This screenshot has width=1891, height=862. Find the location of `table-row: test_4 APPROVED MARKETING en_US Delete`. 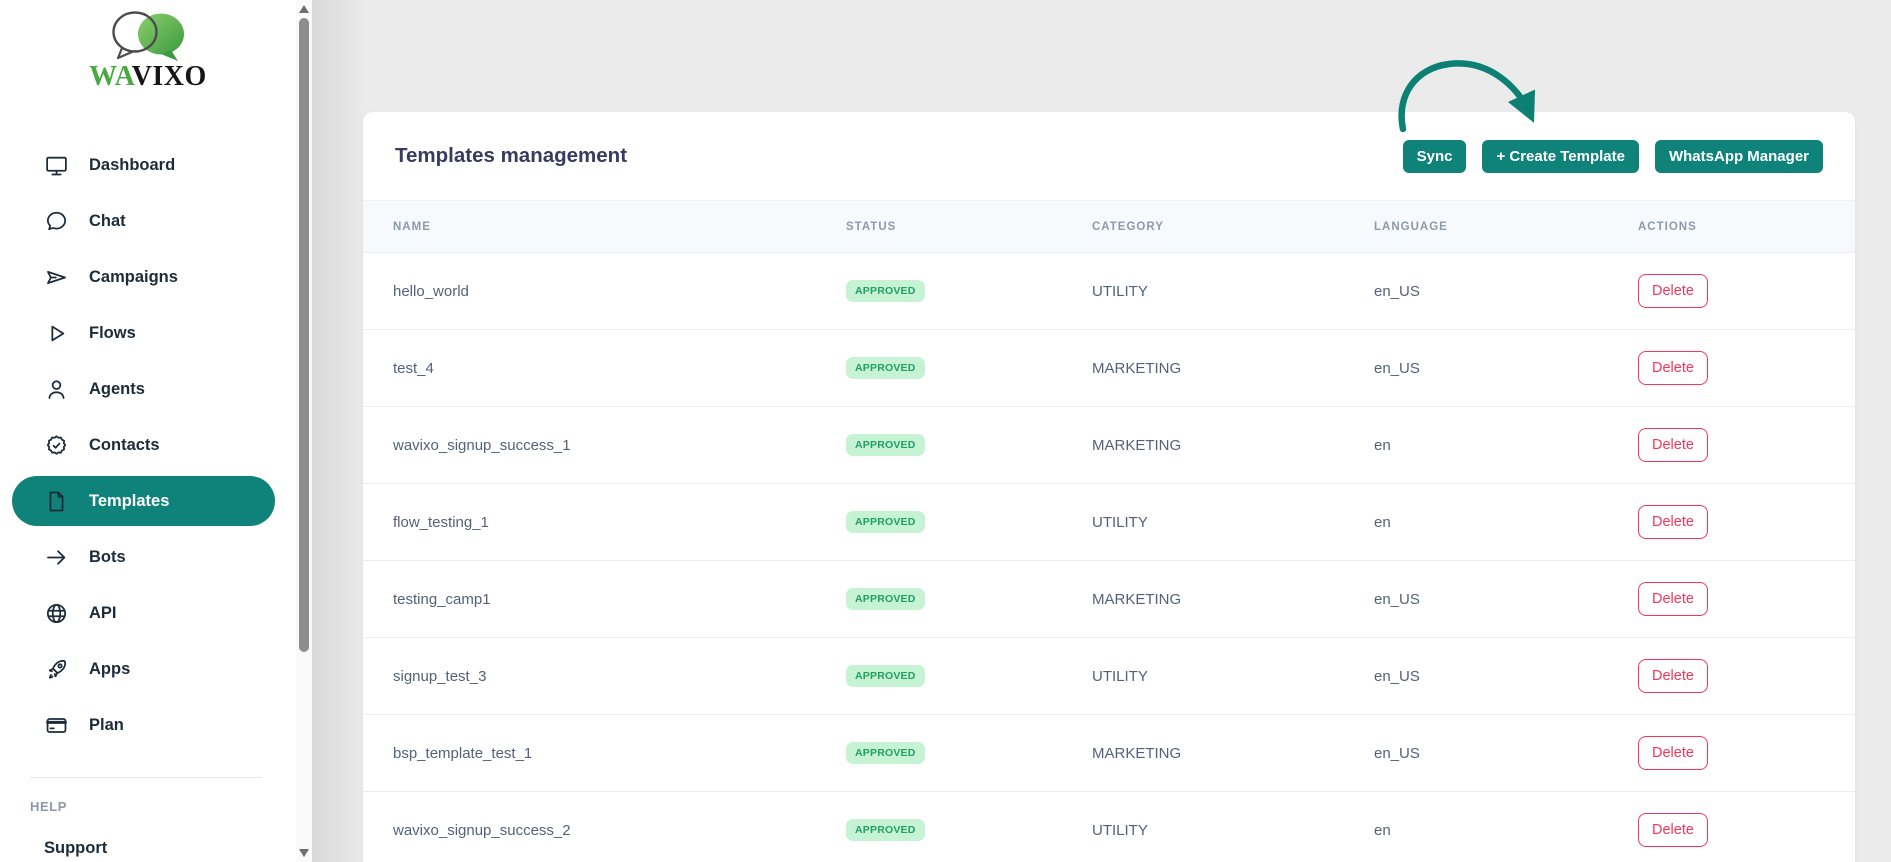

table-row: test_4 APPROVED MARKETING en_US Delete is located at coordinates (1109, 368).